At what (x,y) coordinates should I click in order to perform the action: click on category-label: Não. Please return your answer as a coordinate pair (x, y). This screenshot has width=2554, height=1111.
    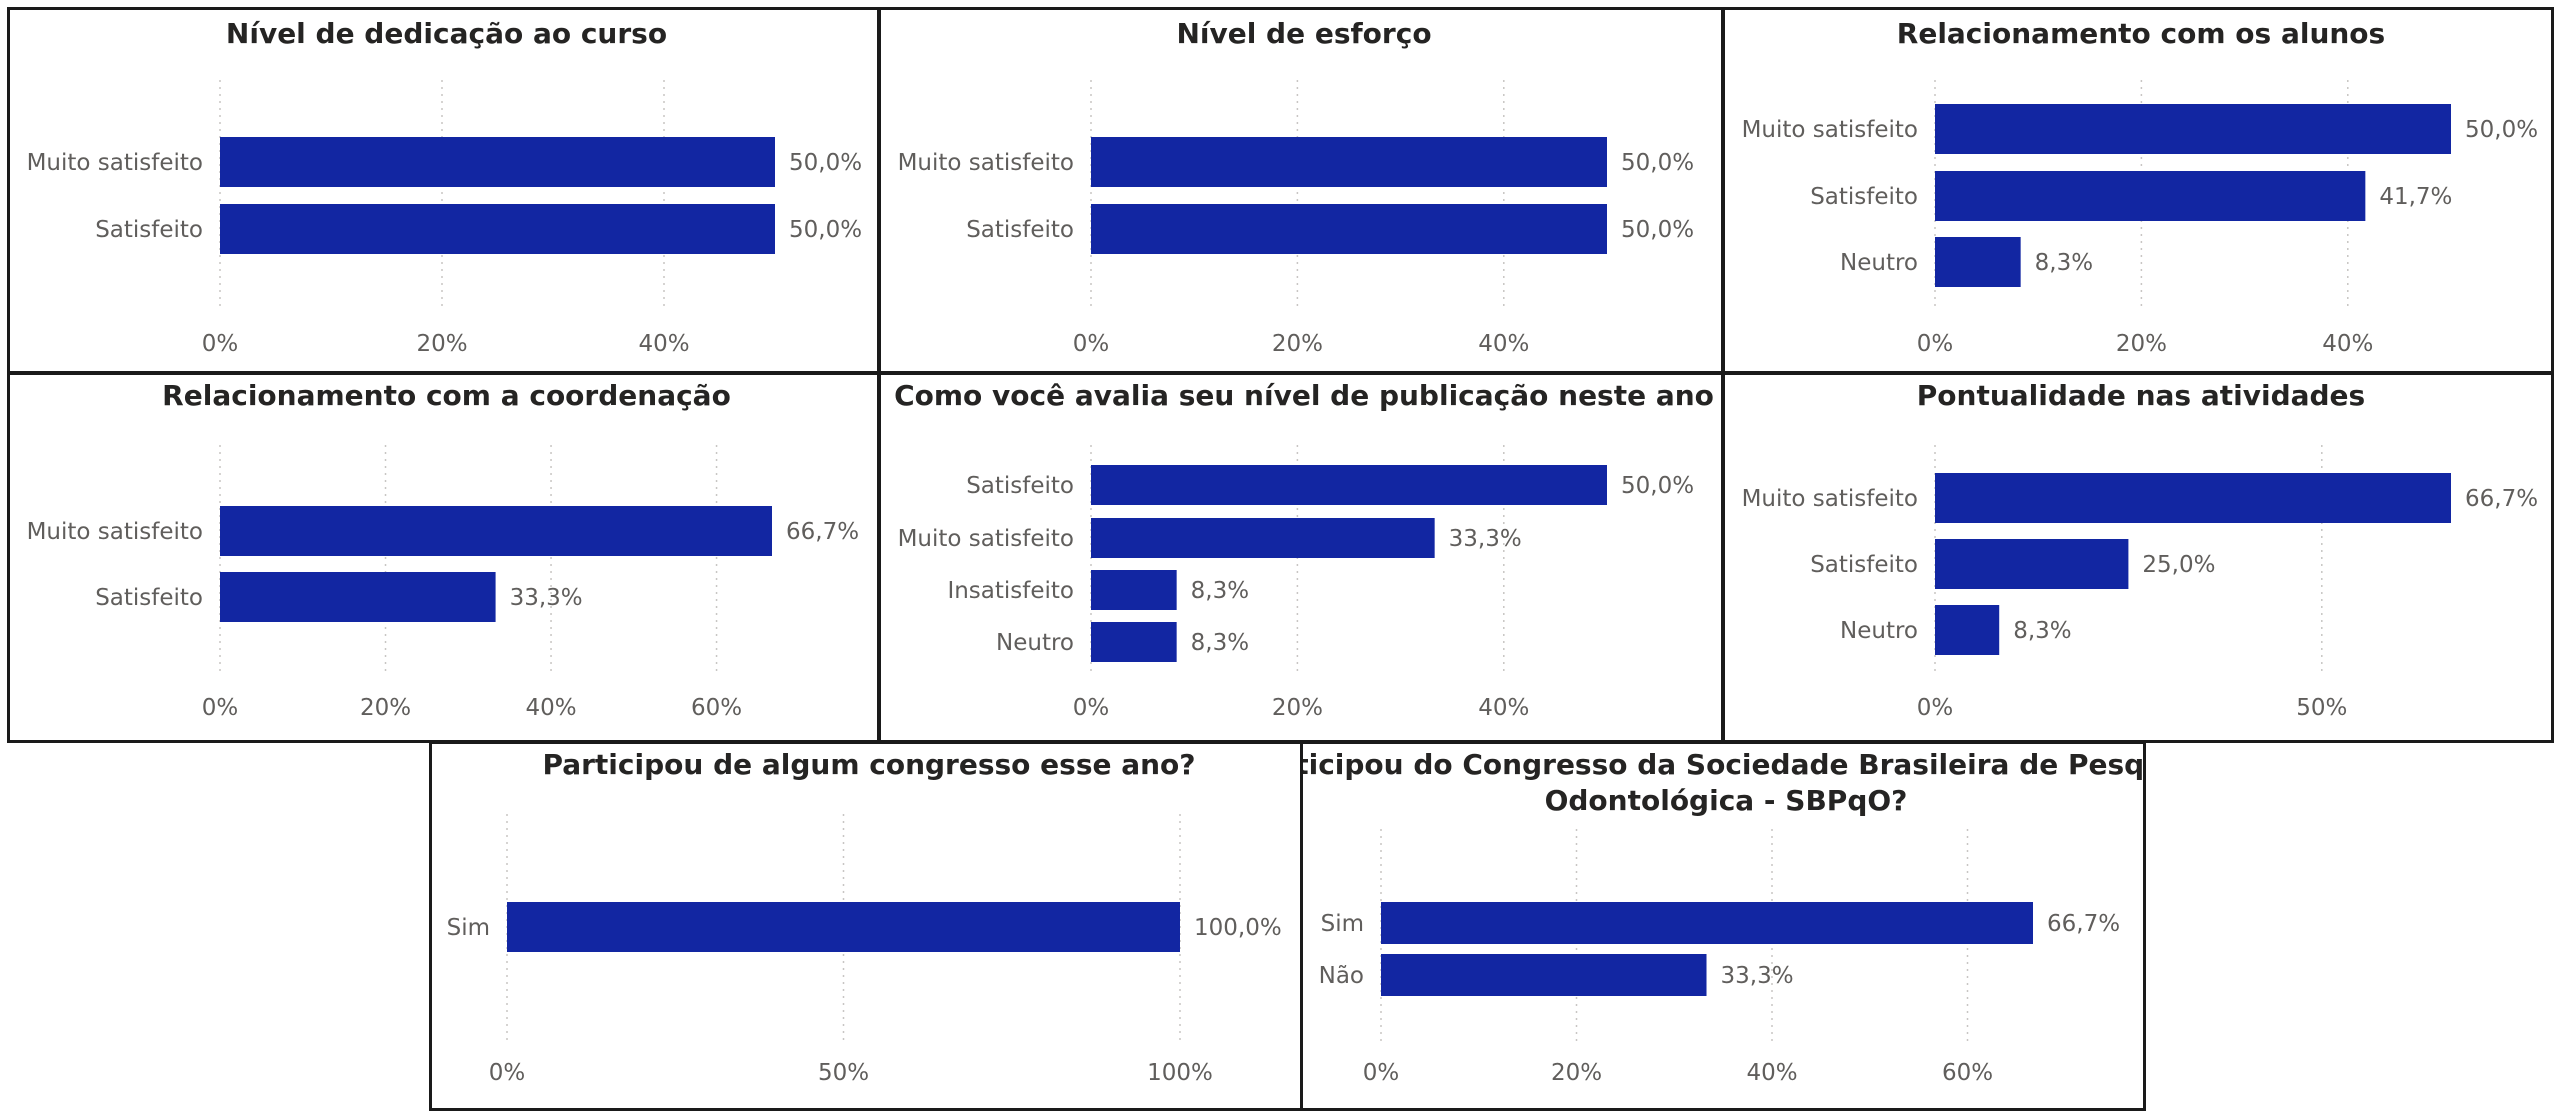
    Looking at the image, I should click on (1341, 976).